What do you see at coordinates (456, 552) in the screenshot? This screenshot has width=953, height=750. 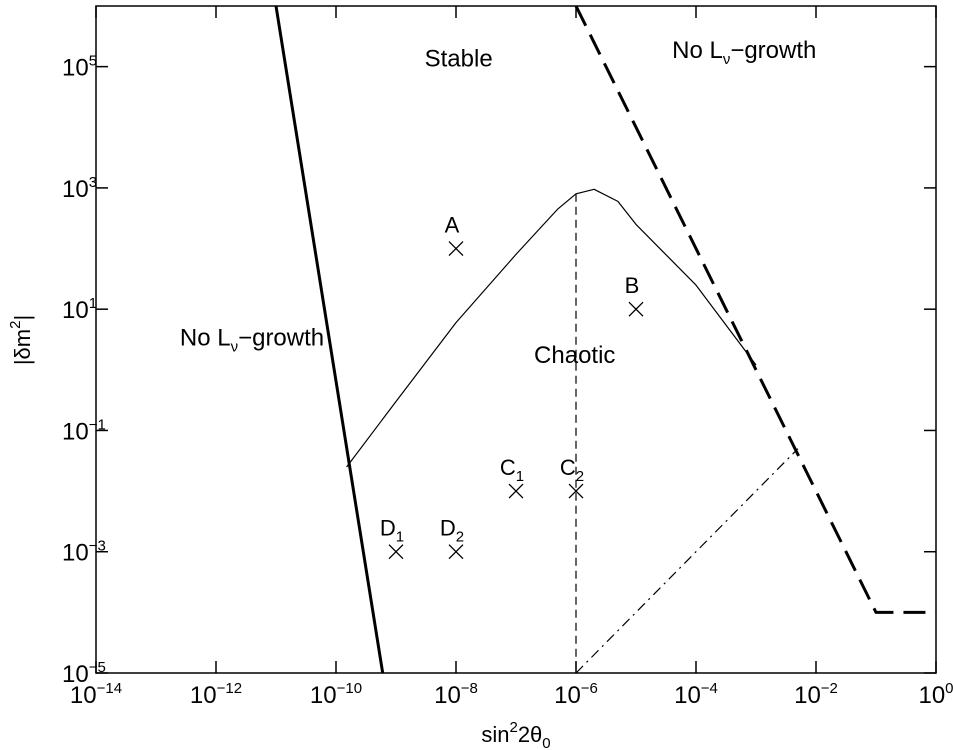 I see `point-marker-D2` at bounding box center [456, 552].